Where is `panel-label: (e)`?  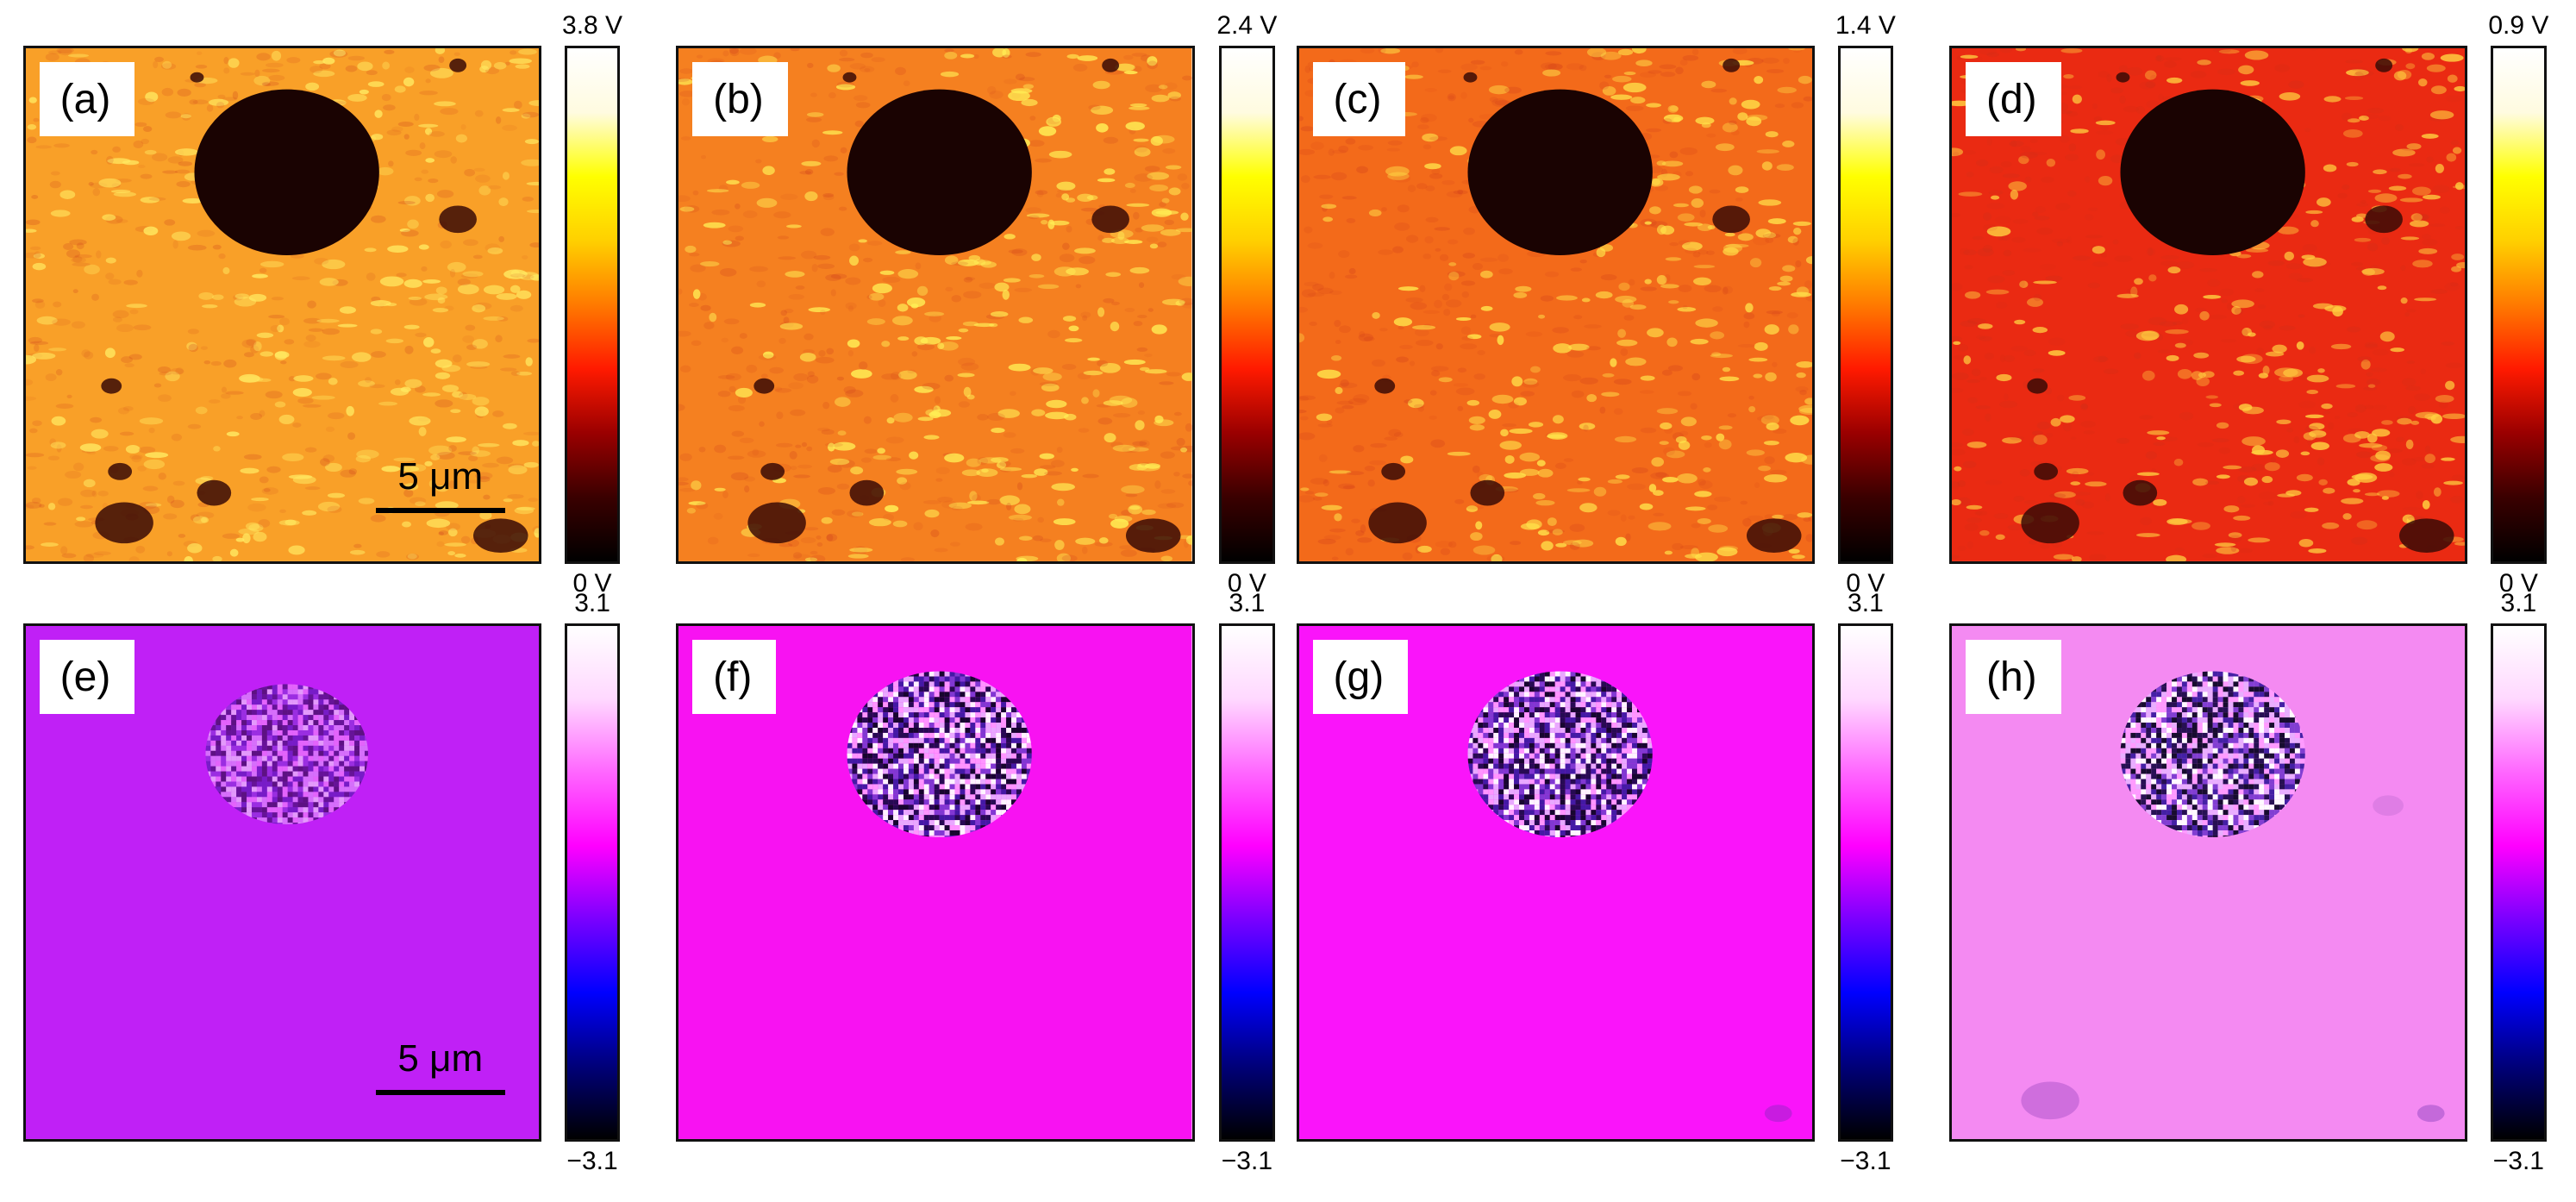
panel-label: (e) is located at coordinates (87, 677).